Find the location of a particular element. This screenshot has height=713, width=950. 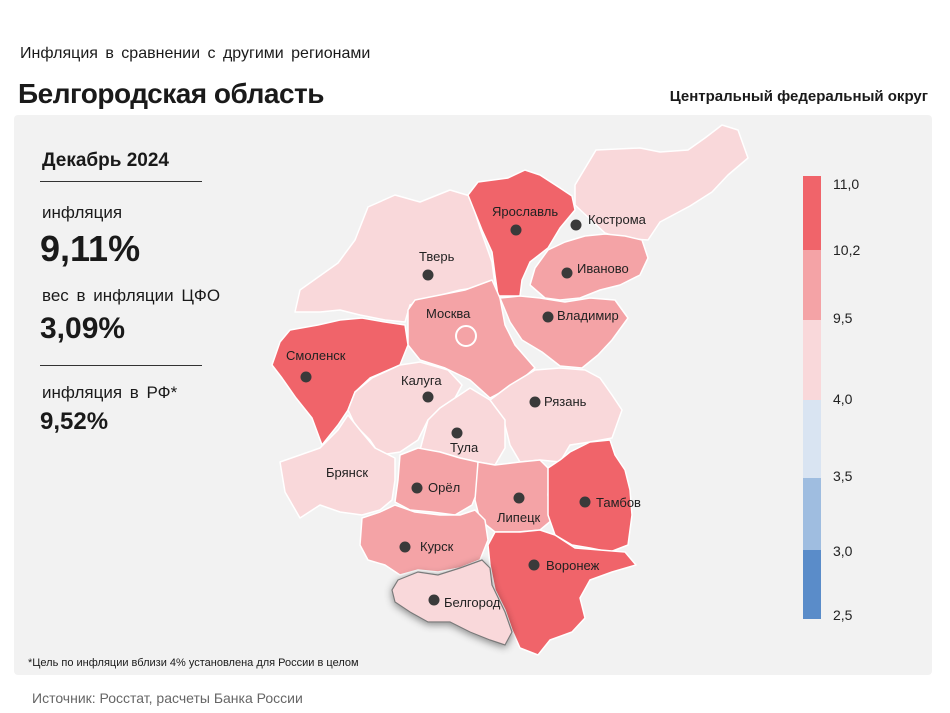

city-label-vladimir: Владимир is located at coordinates (588, 315).